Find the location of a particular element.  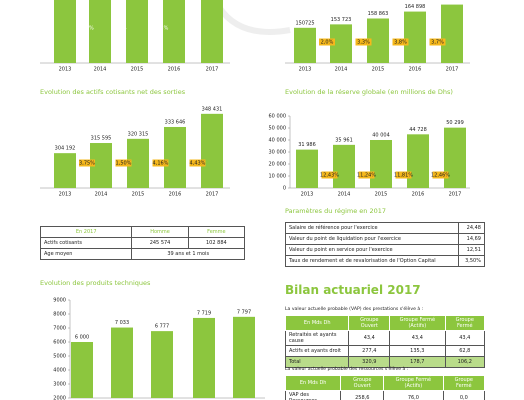

value-label: 158 863 is located at coordinates (378, 14).